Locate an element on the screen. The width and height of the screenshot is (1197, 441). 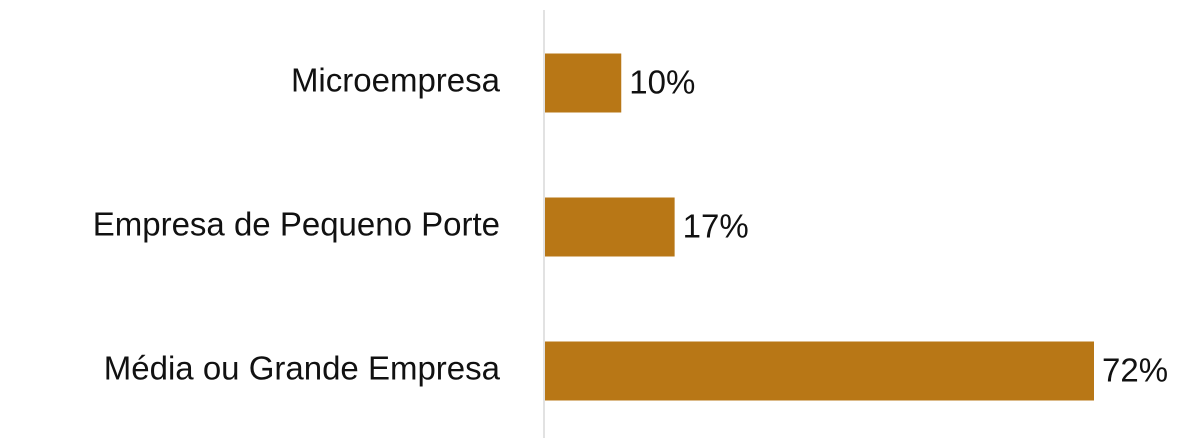
value-label: 10% is located at coordinates (662, 82).